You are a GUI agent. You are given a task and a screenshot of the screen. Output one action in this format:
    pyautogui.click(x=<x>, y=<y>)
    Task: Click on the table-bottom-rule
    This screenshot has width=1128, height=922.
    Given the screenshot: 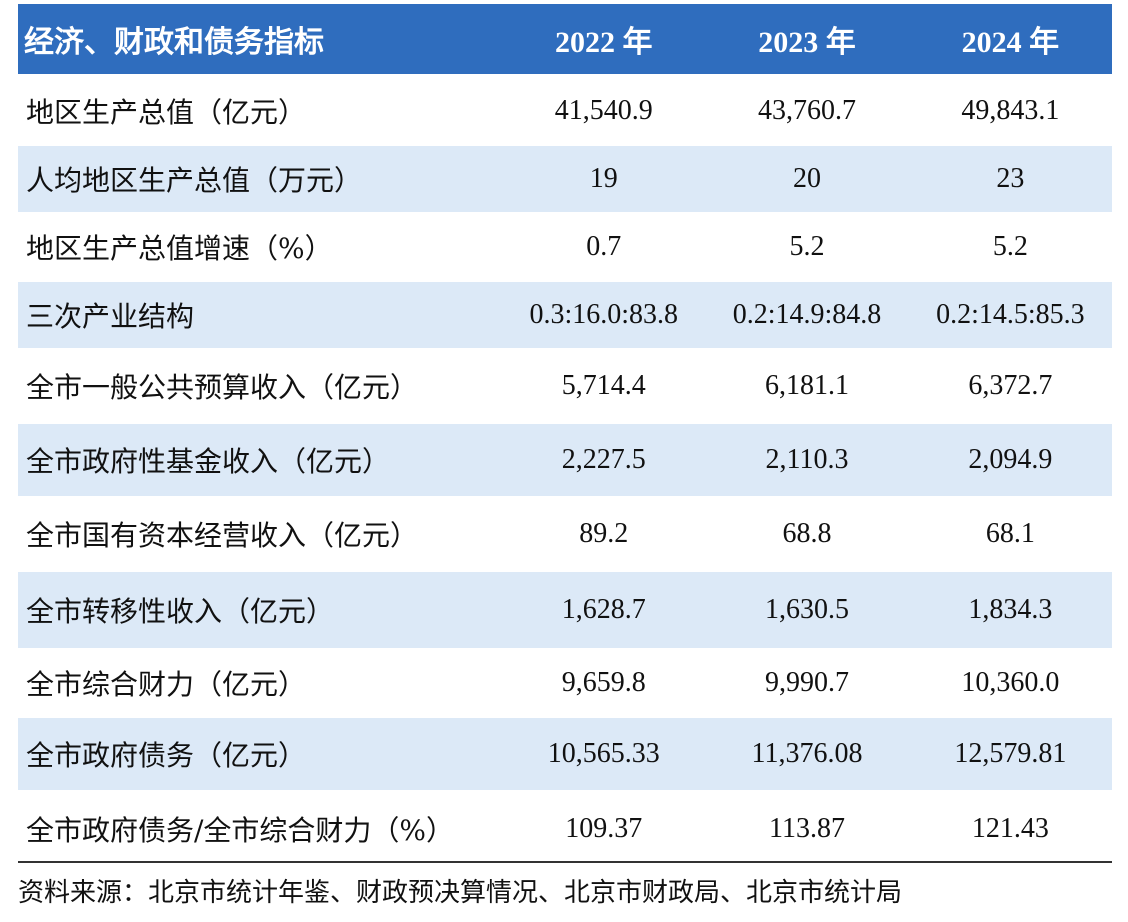 What is the action you would take?
    pyautogui.click(x=565, y=862)
    